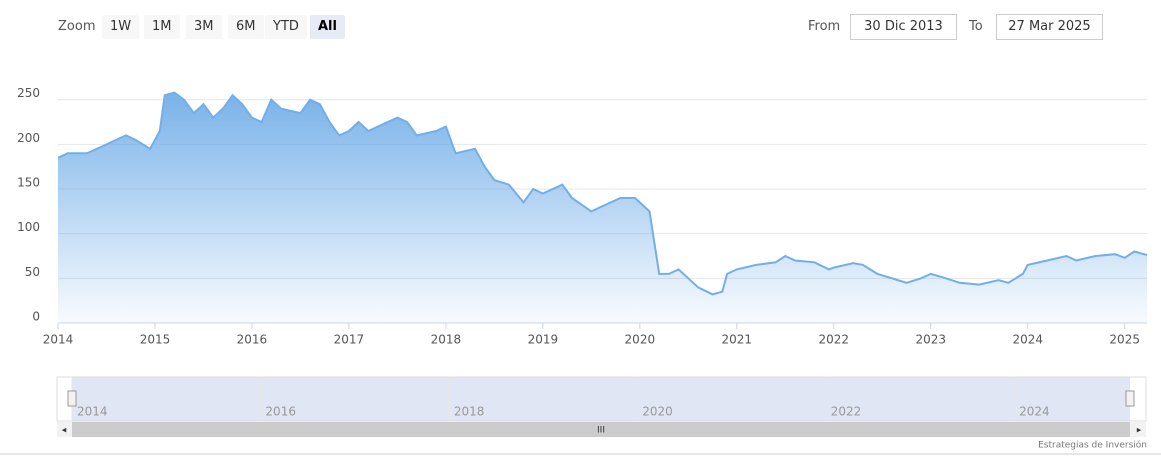 Image resolution: width=1161 pixels, height=458 pixels. What do you see at coordinates (77, 26) in the screenshot?
I see `zoom-label: Zoom` at bounding box center [77, 26].